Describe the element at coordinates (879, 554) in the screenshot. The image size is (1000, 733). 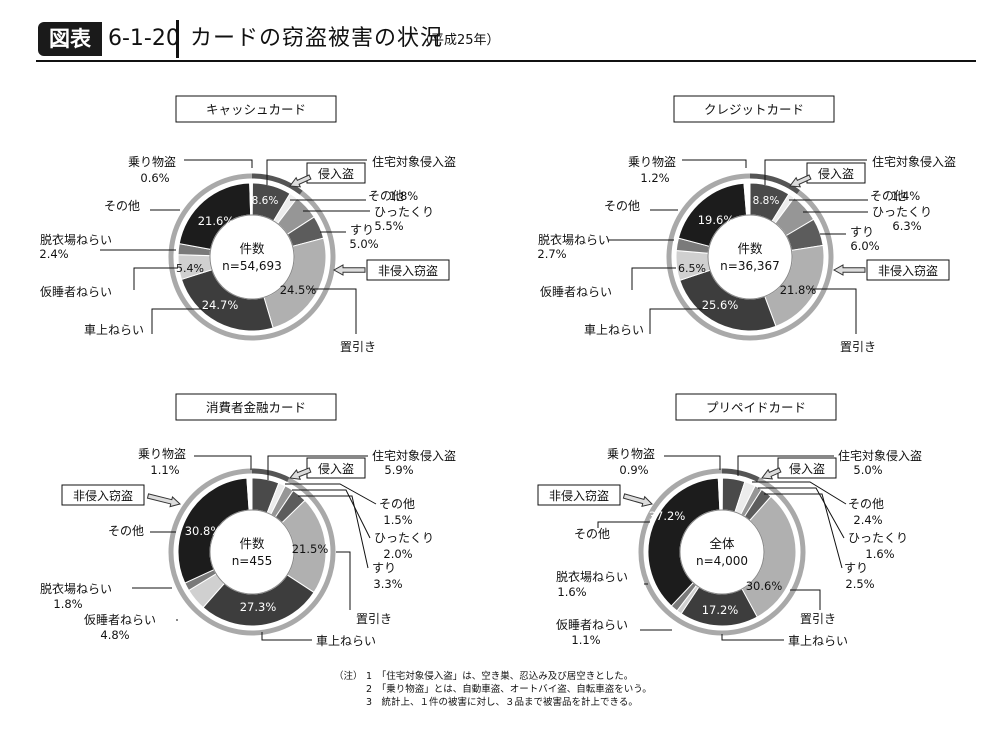
I see `slice-value-3: 1.6%` at that location.